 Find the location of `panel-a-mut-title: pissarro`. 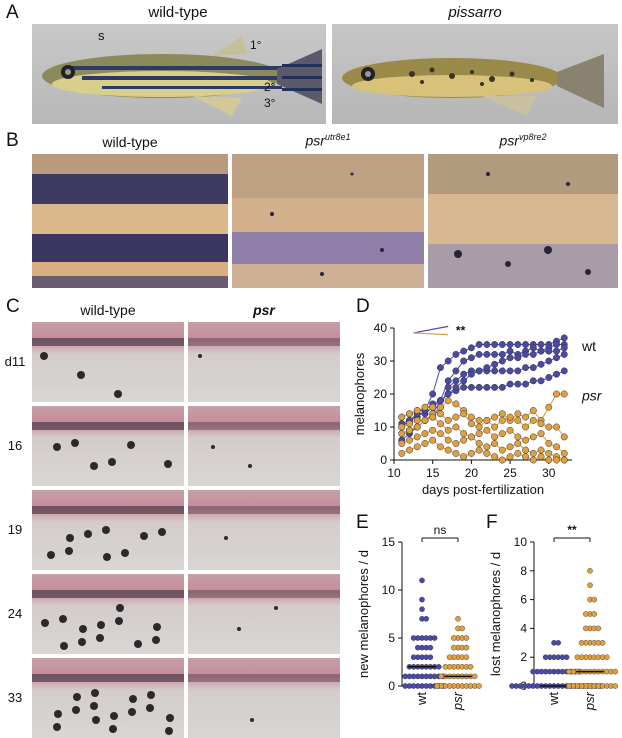

panel-a-mut-title: pissarro is located at coordinates (475, 12).